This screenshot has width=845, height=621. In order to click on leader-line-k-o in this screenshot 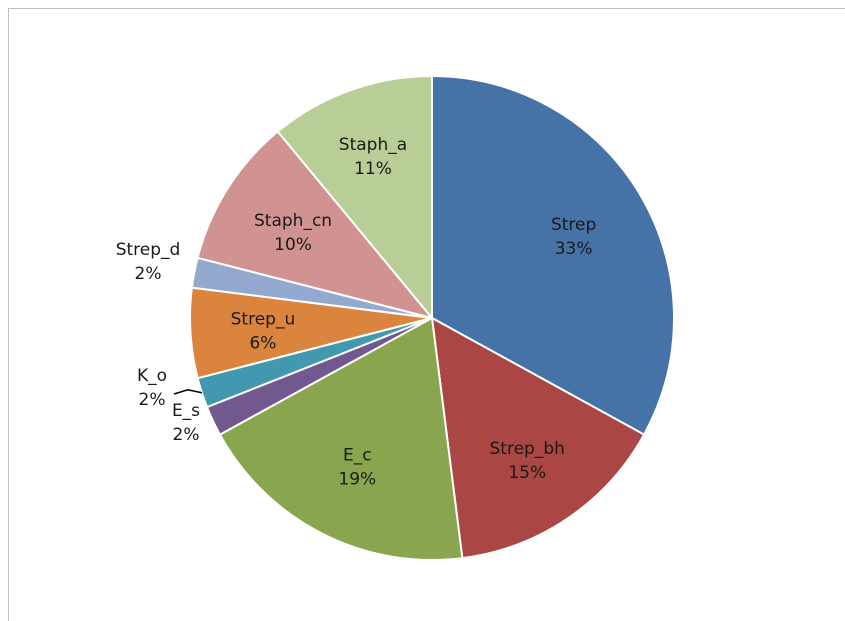, I will do `click(188, 392)`.